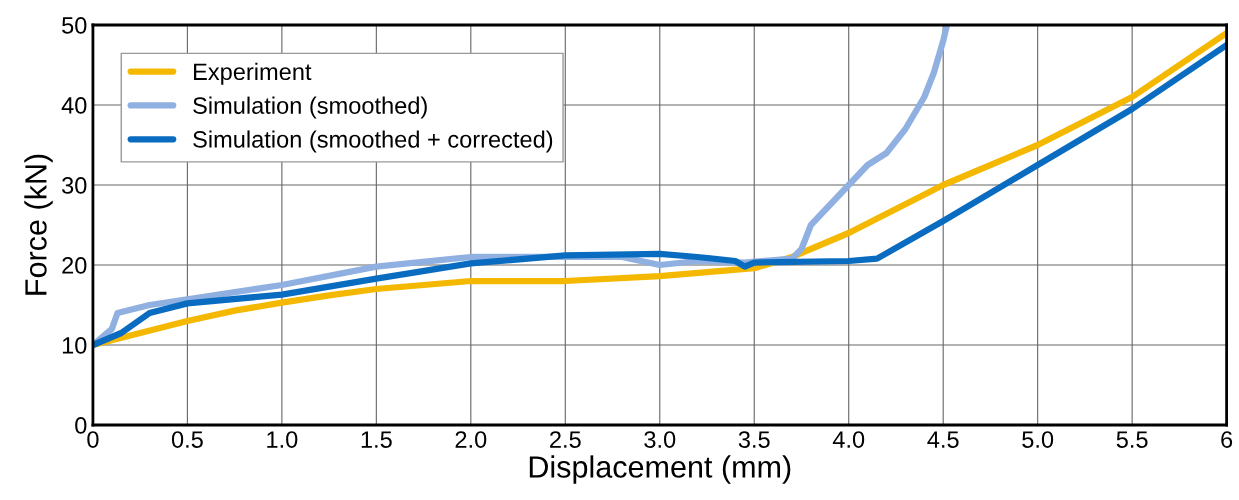 The height and width of the screenshot is (500, 1239). What do you see at coordinates (660, 469) in the screenshot?
I see `x-axis-title: Displacement (mm)` at bounding box center [660, 469].